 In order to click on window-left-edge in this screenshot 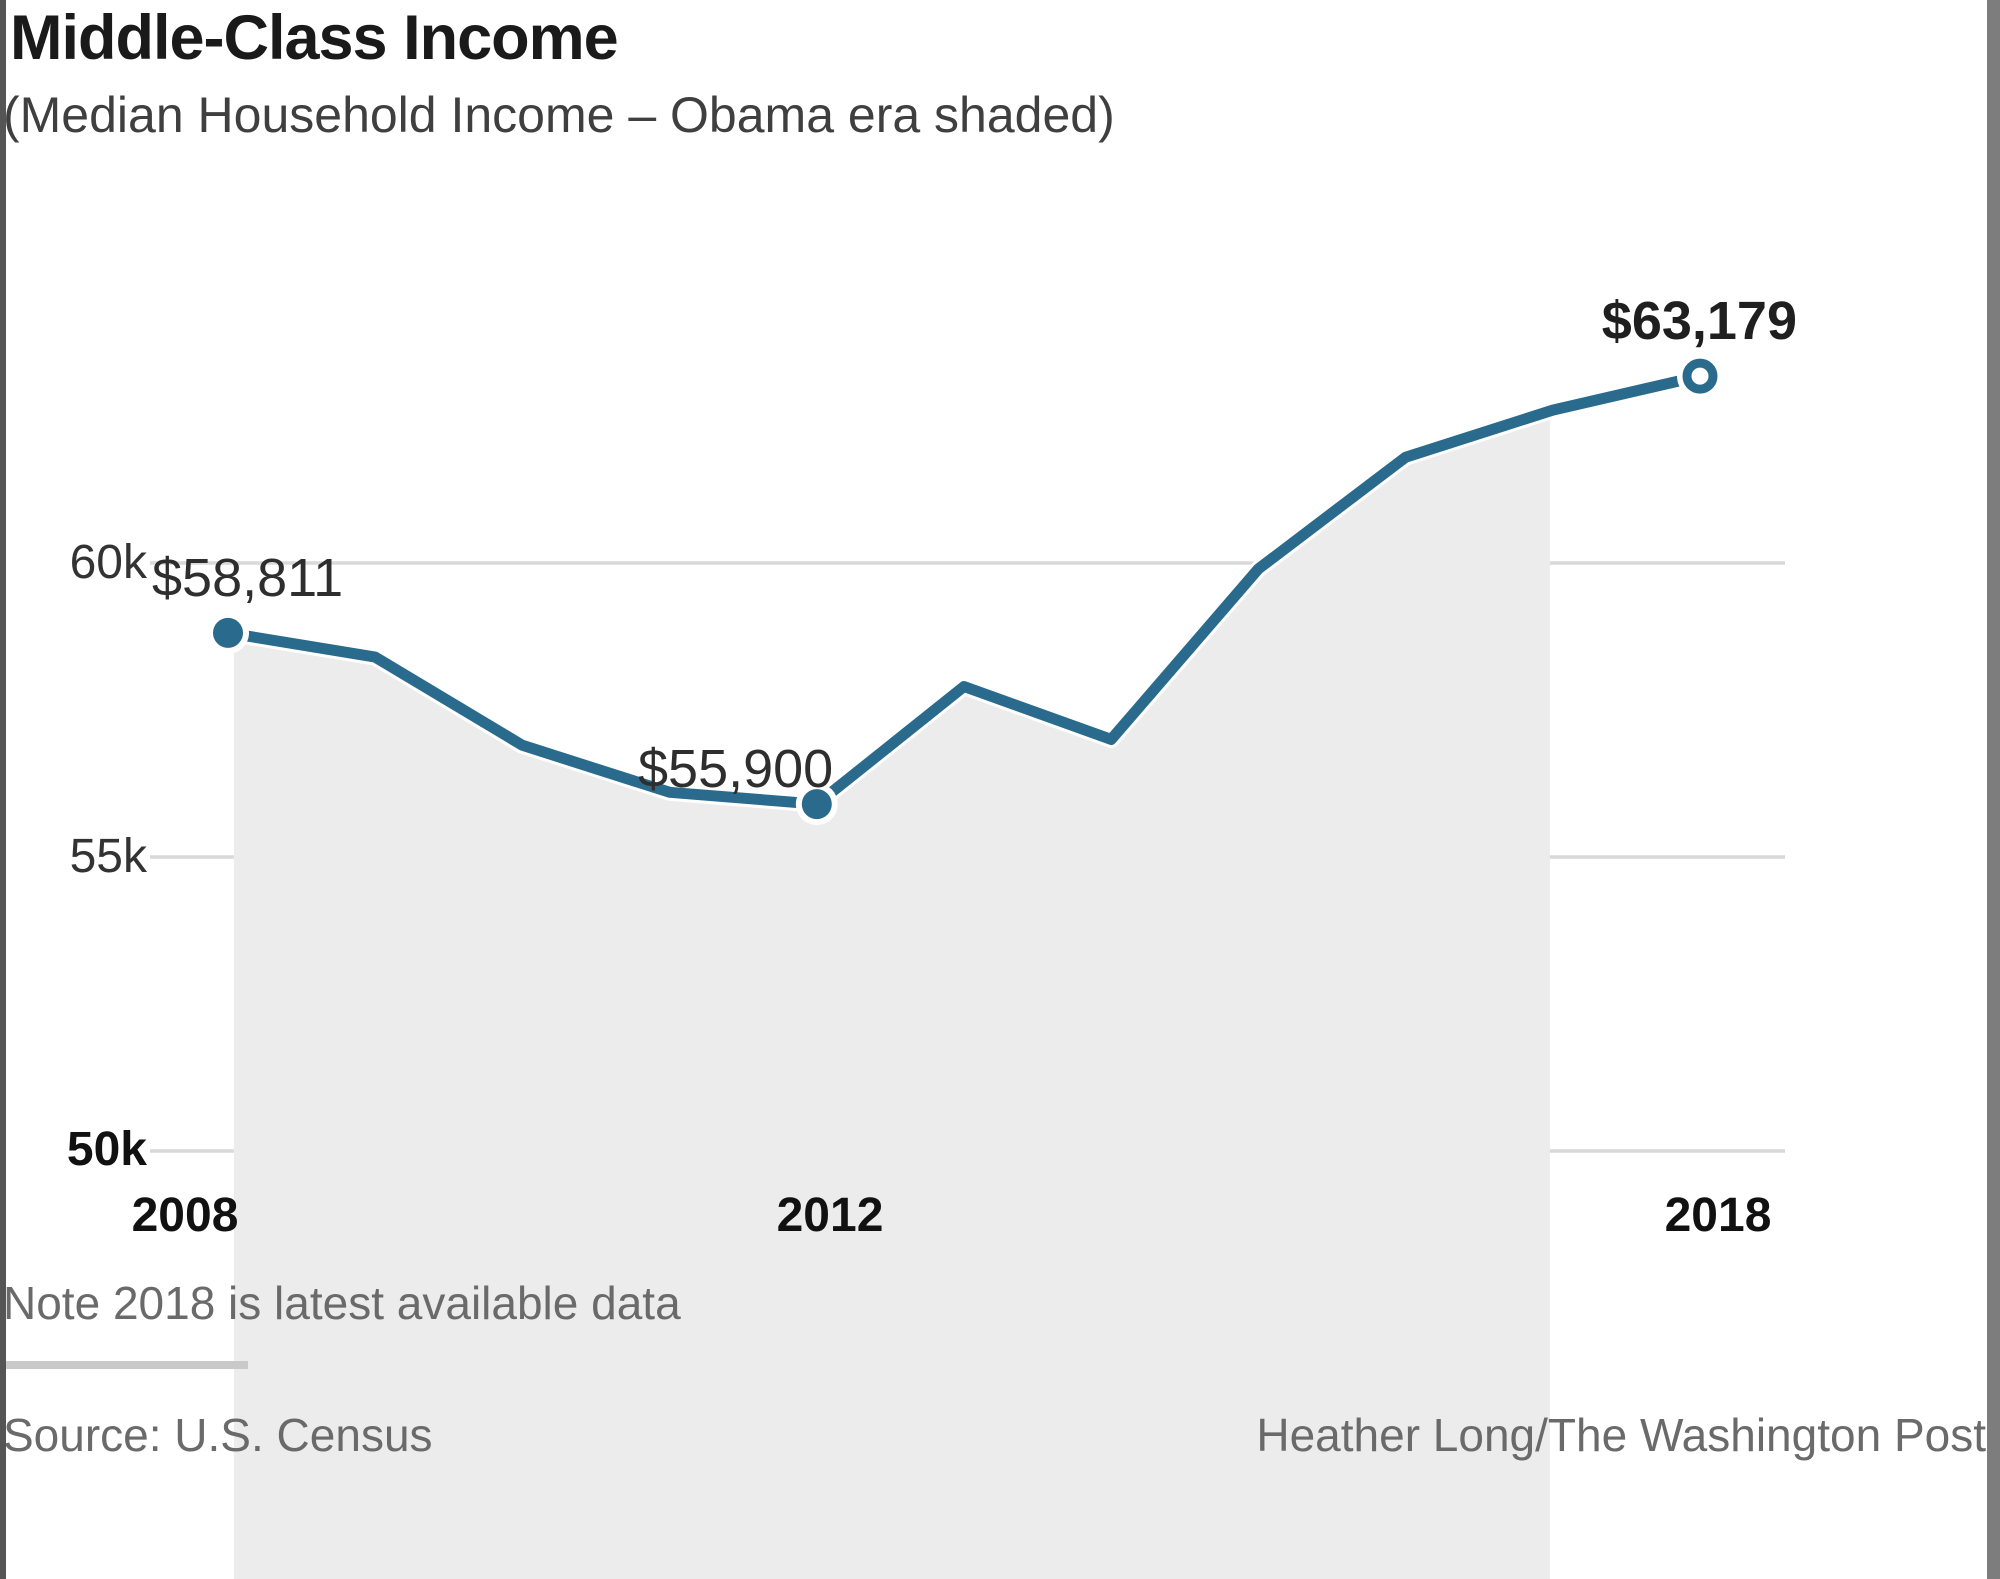, I will do `click(3, 789)`.